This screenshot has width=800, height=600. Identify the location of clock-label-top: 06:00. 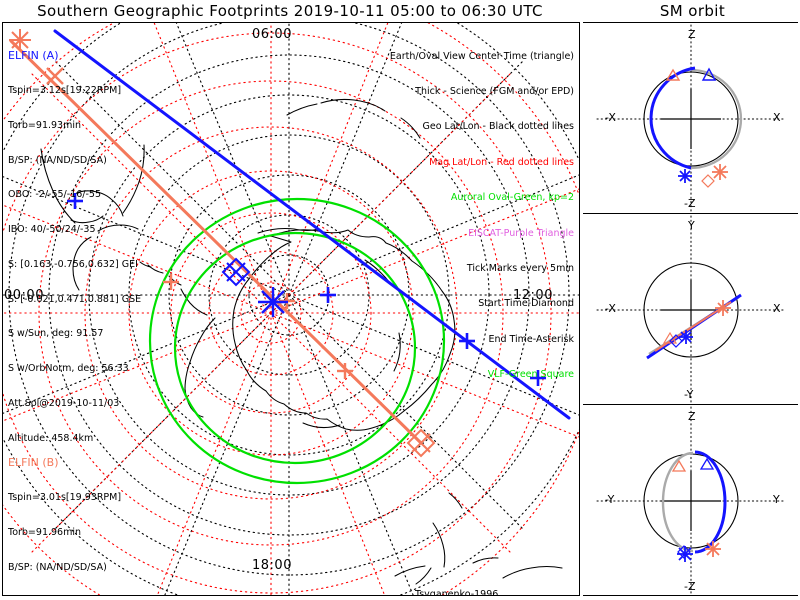
(272, 34).